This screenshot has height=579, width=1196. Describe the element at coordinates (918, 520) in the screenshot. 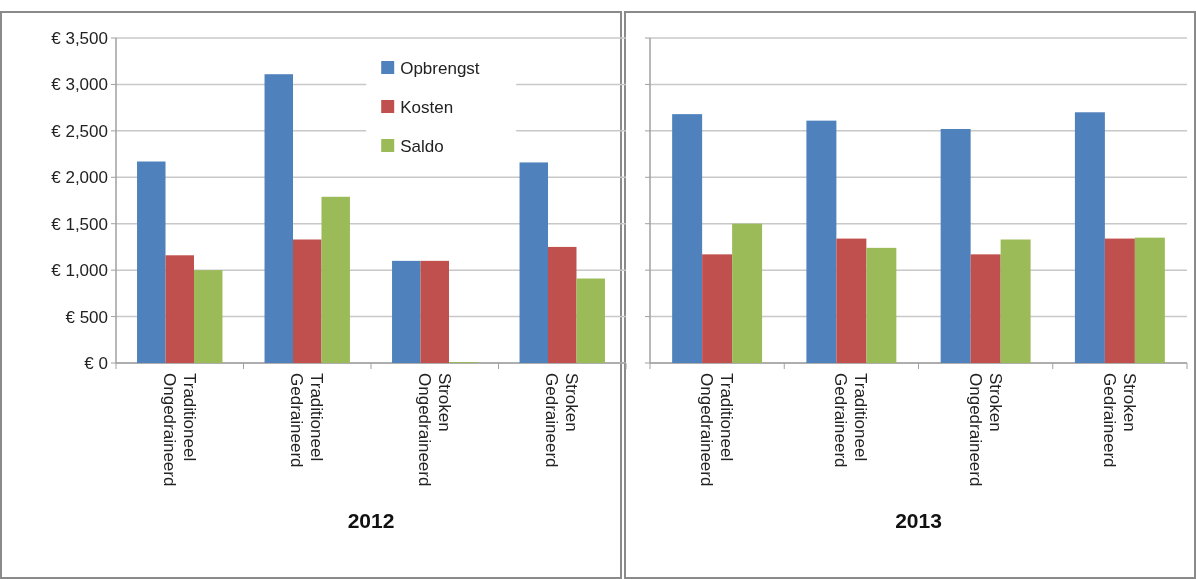

I see `x-axis-title: 2013` at that location.